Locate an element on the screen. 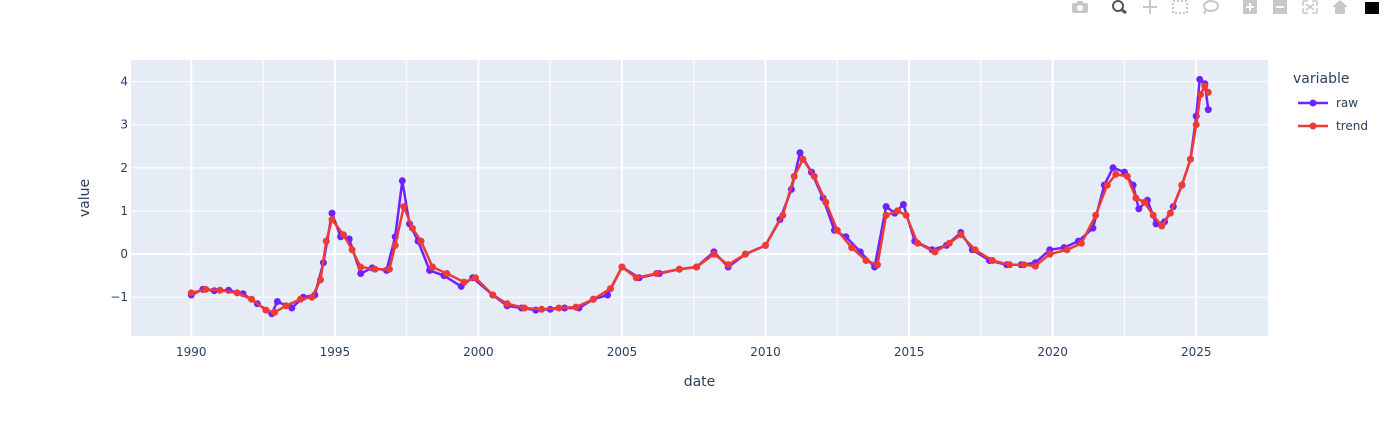  legend: variable raw trend is located at coordinates (1330, 102).